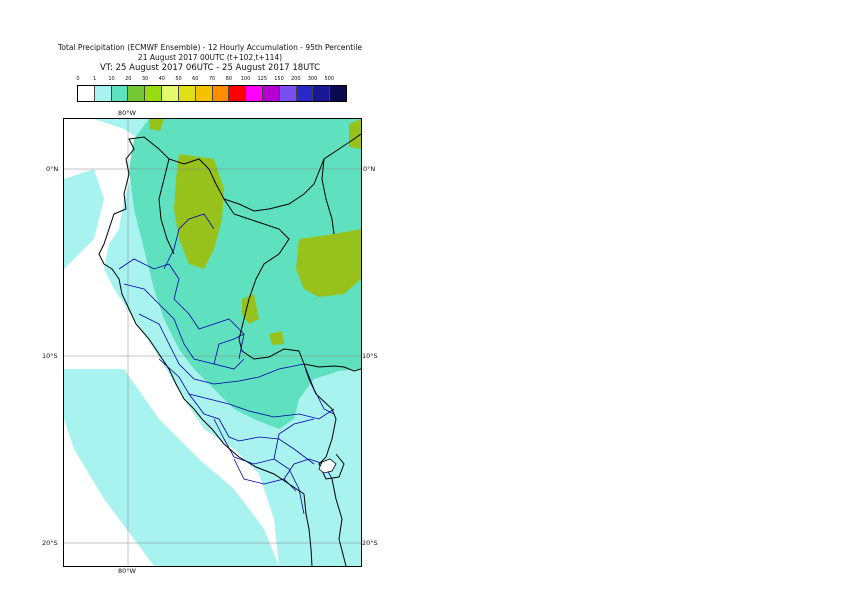 Image resolution: width=842 pixels, height=596 pixels. Describe the element at coordinates (78, 79) in the screenshot. I see `legend-label: 0` at that location.